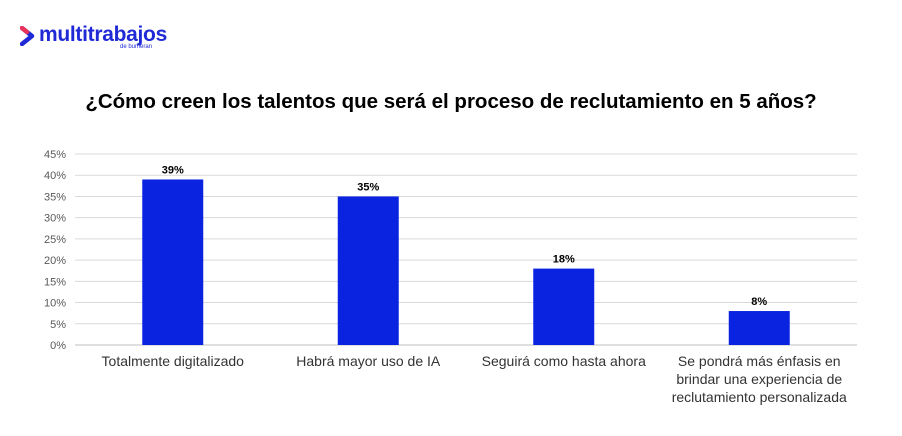 Image resolution: width=902 pixels, height=436 pixels. I want to click on y-tick-label: 45%, so click(55, 155).